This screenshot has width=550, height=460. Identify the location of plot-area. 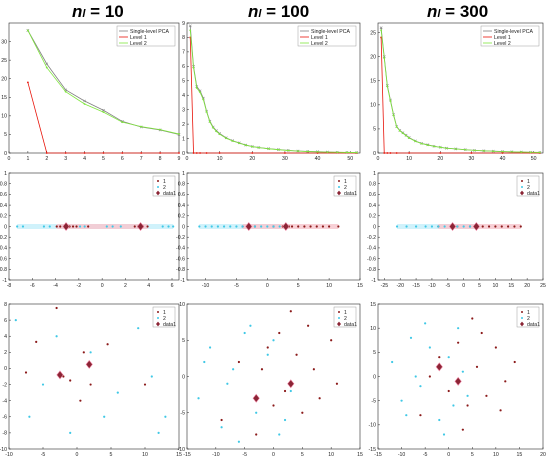
(460, 376).